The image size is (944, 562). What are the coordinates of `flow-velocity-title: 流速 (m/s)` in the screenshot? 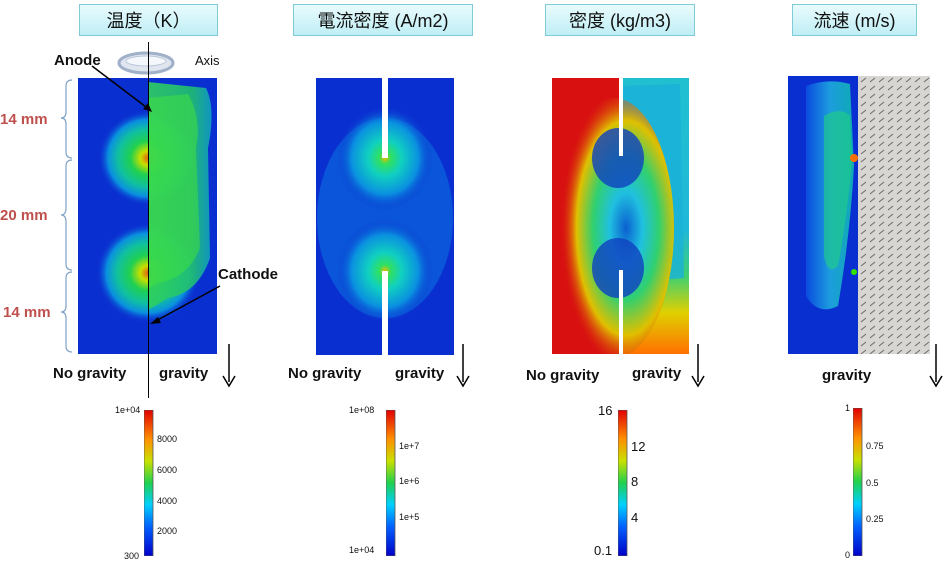 It's located at (854, 20).